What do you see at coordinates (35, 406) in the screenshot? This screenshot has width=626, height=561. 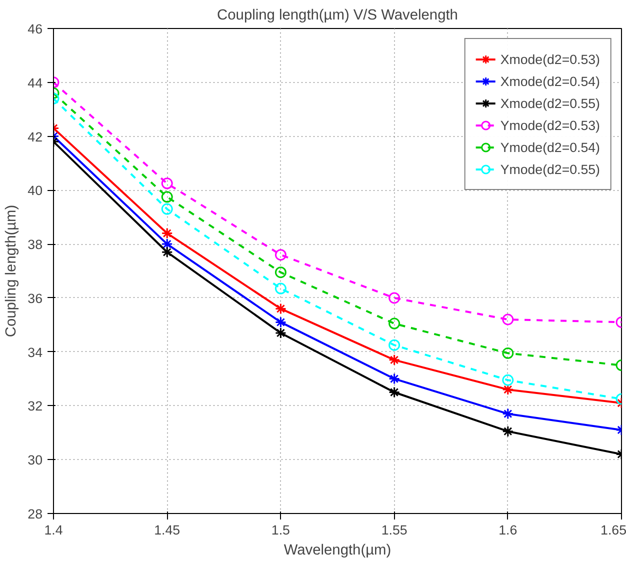 I see `y-tick-label: 32` at bounding box center [35, 406].